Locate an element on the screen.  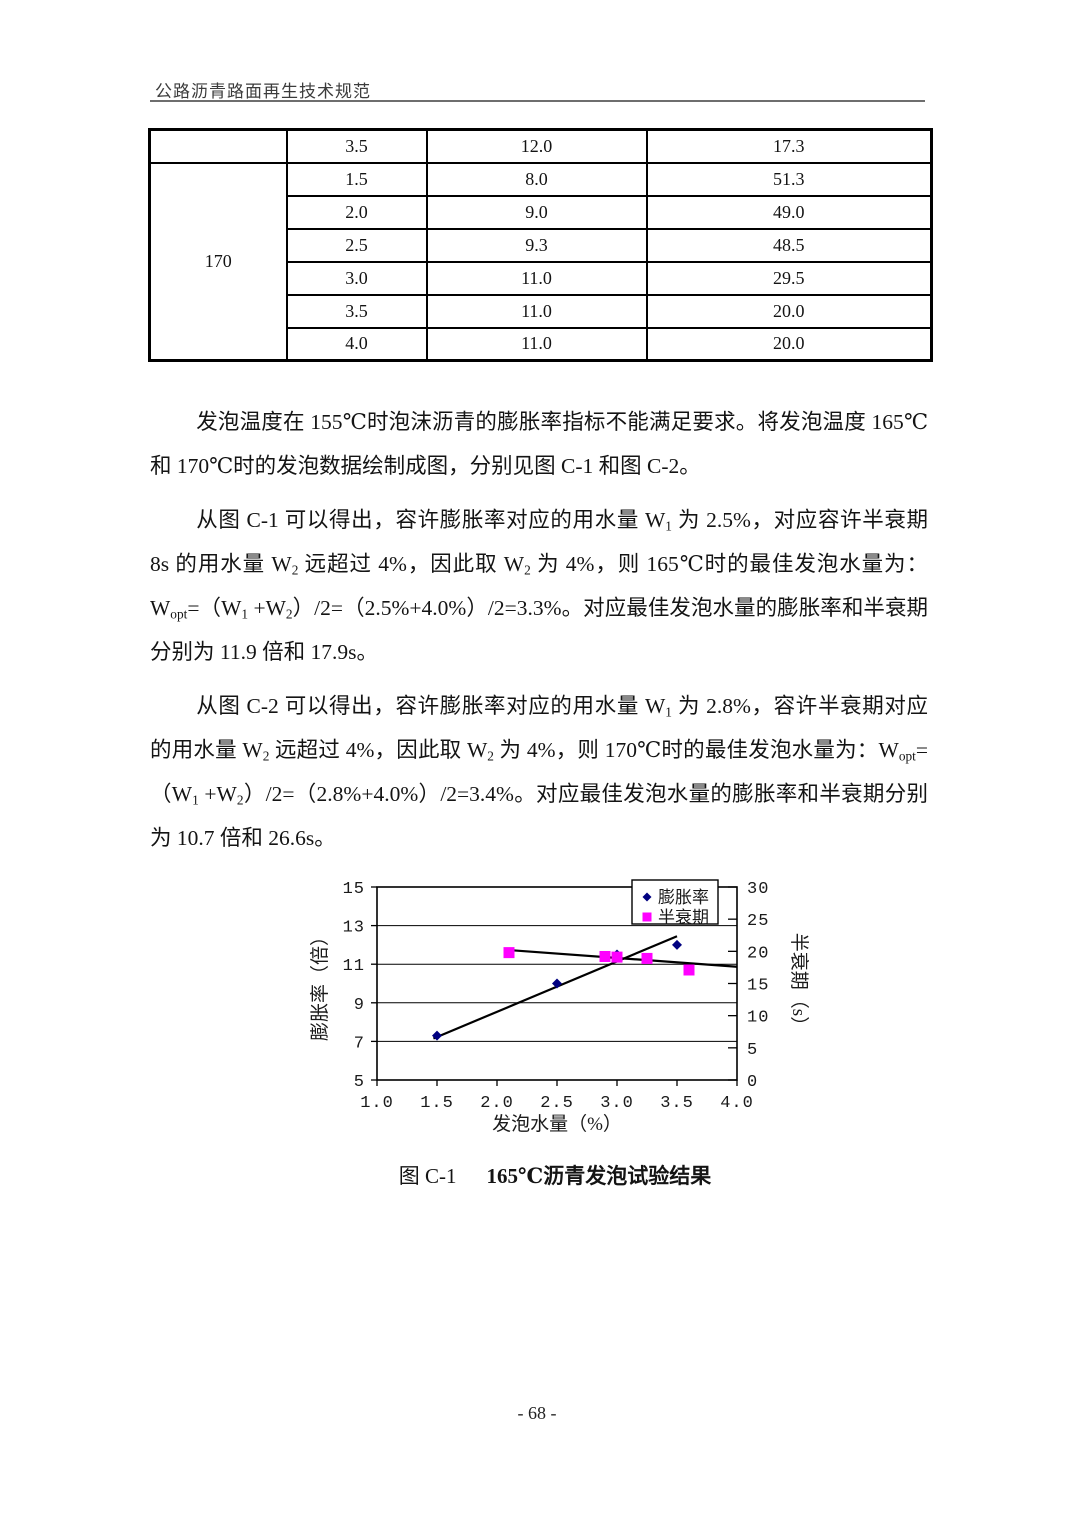
left-tick-label: 9 is located at coordinates (359, 1005).